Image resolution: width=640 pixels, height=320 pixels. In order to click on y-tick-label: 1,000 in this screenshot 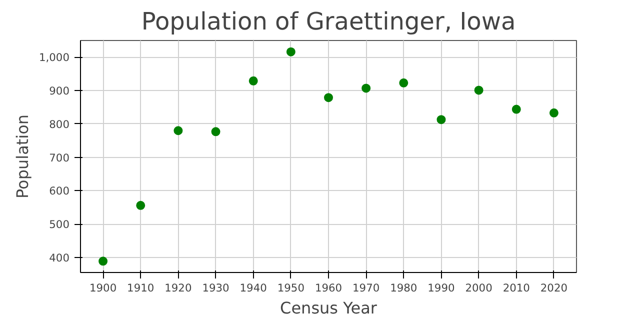, I will do `click(54, 57)`.